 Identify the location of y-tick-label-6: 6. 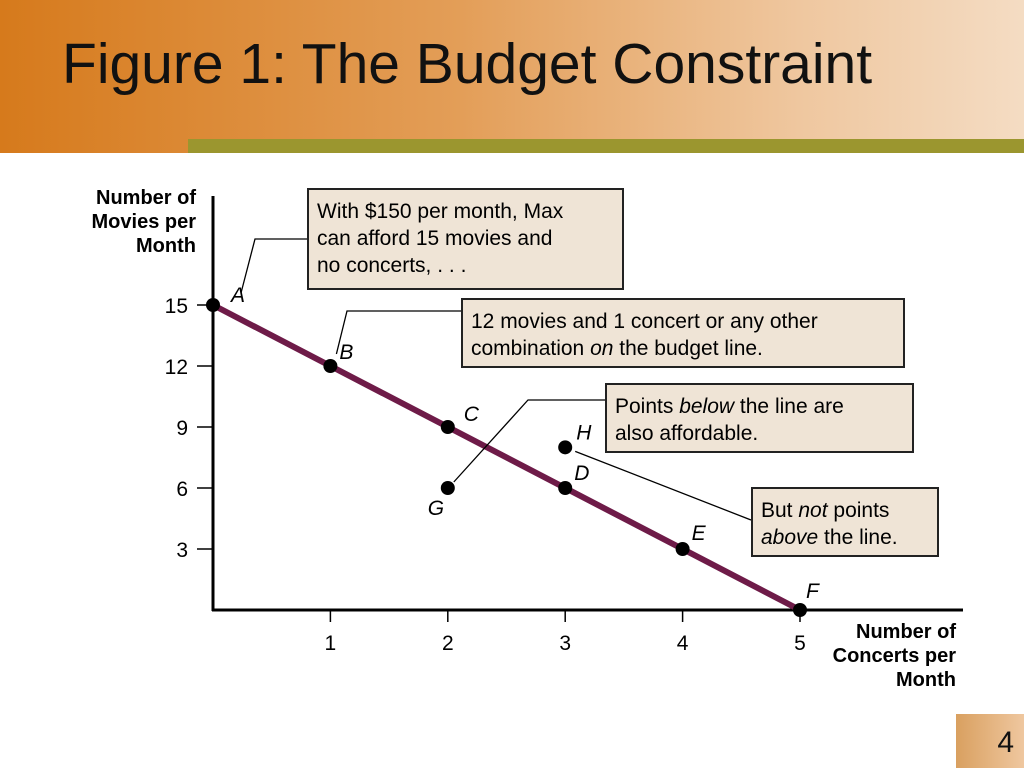
(182, 489).